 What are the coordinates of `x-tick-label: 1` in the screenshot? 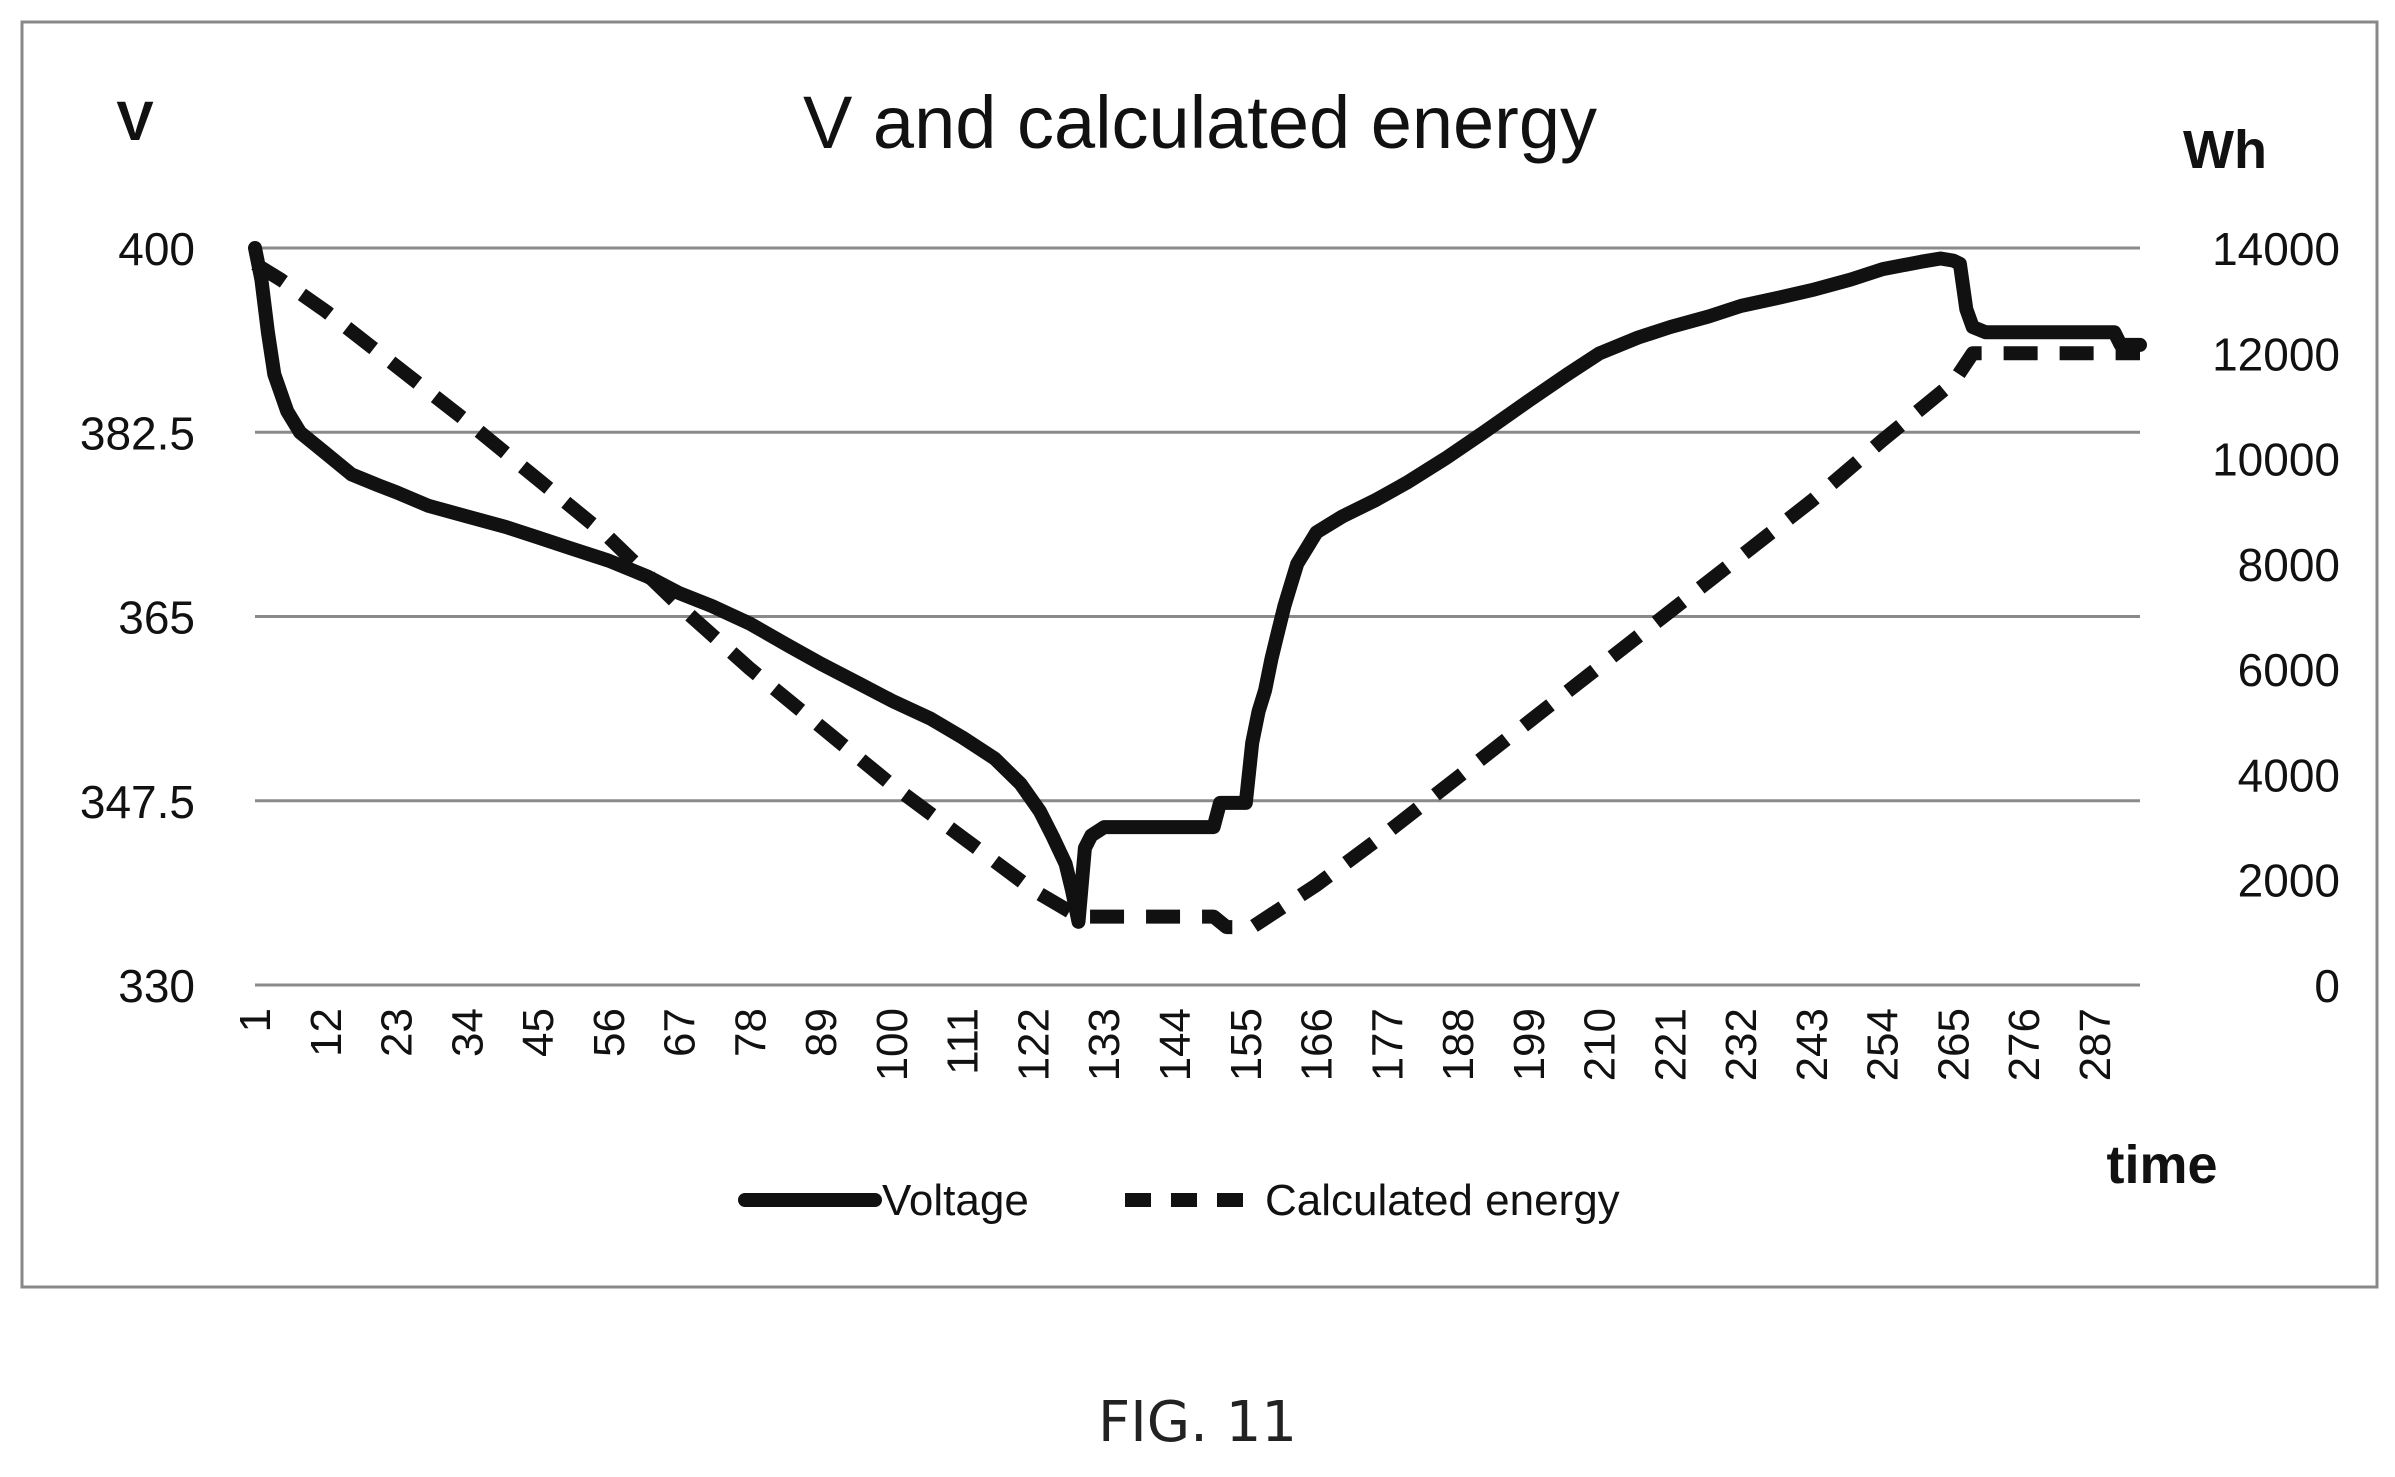 It's located at (255, 1020).